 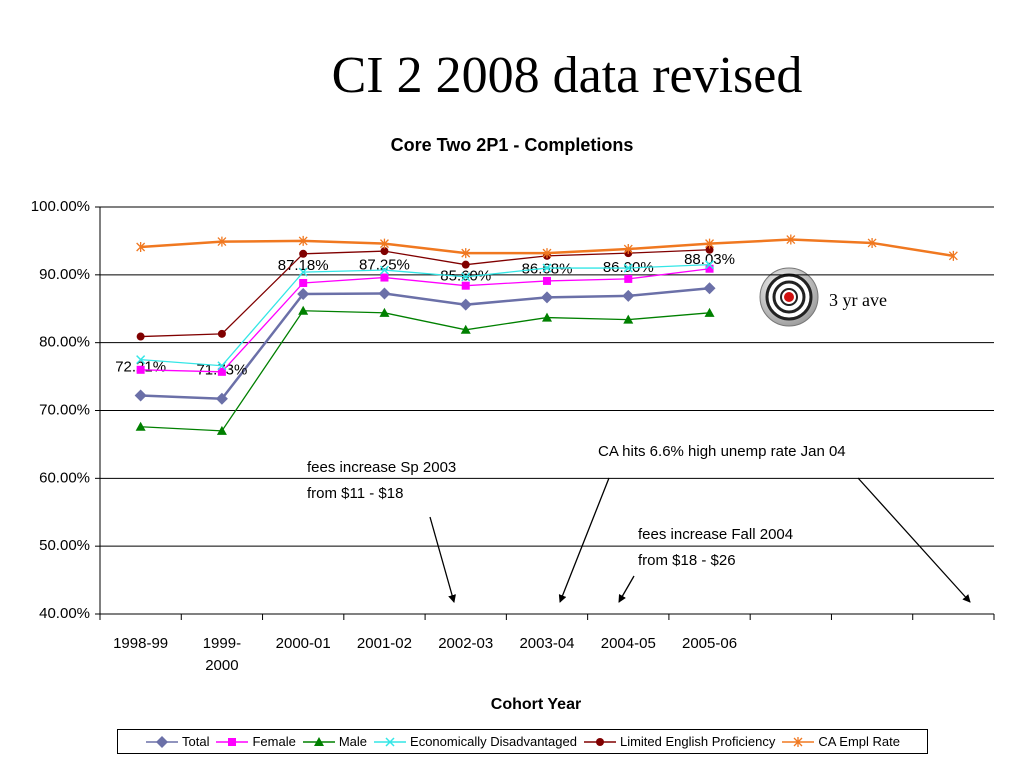 I want to click on y-tick-label: 60.00%, so click(x=64, y=477).